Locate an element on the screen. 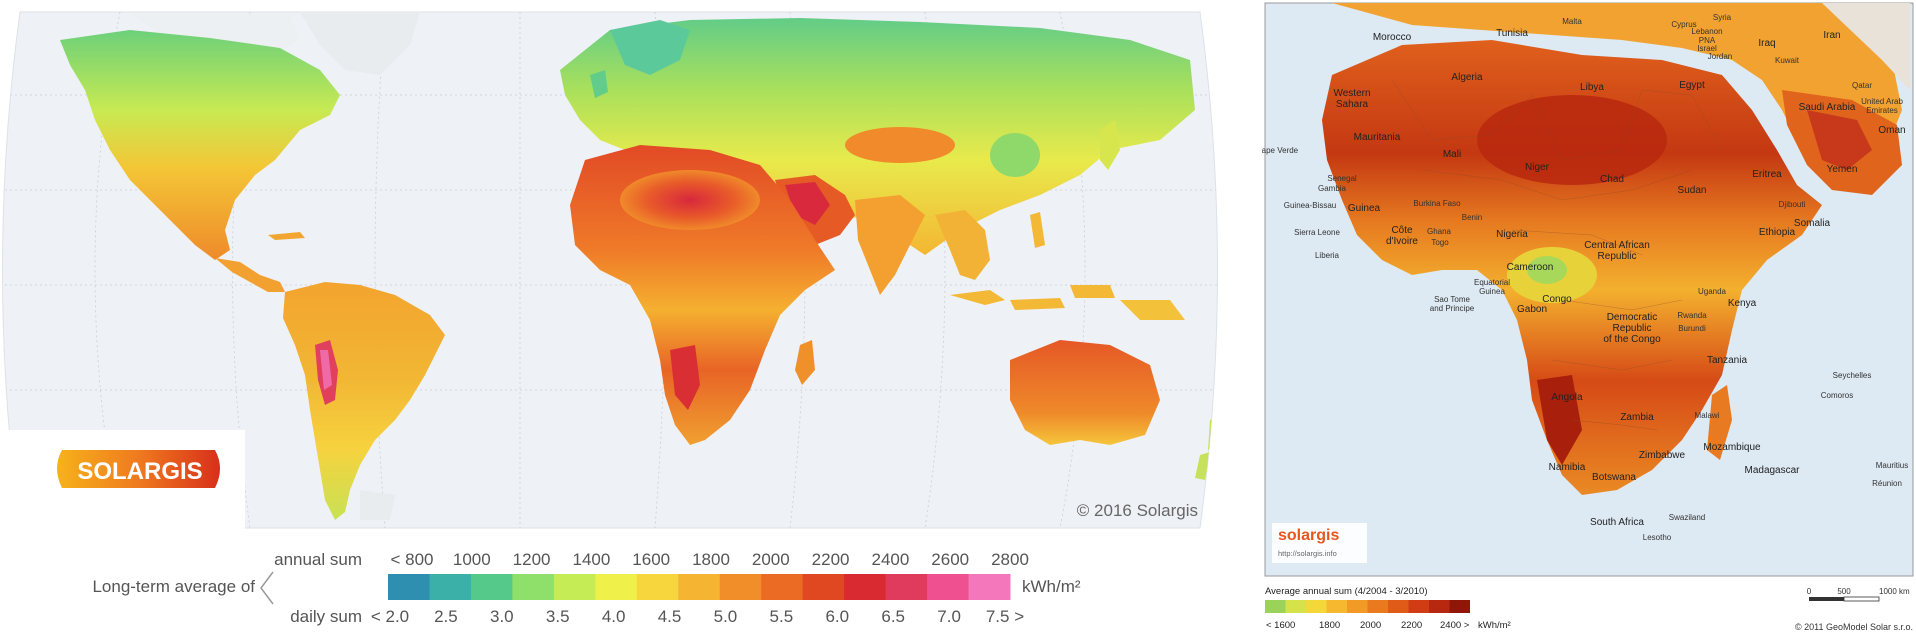 The image size is (1916, 640). country-label: Uganda is located at coordinates (1712, 291).